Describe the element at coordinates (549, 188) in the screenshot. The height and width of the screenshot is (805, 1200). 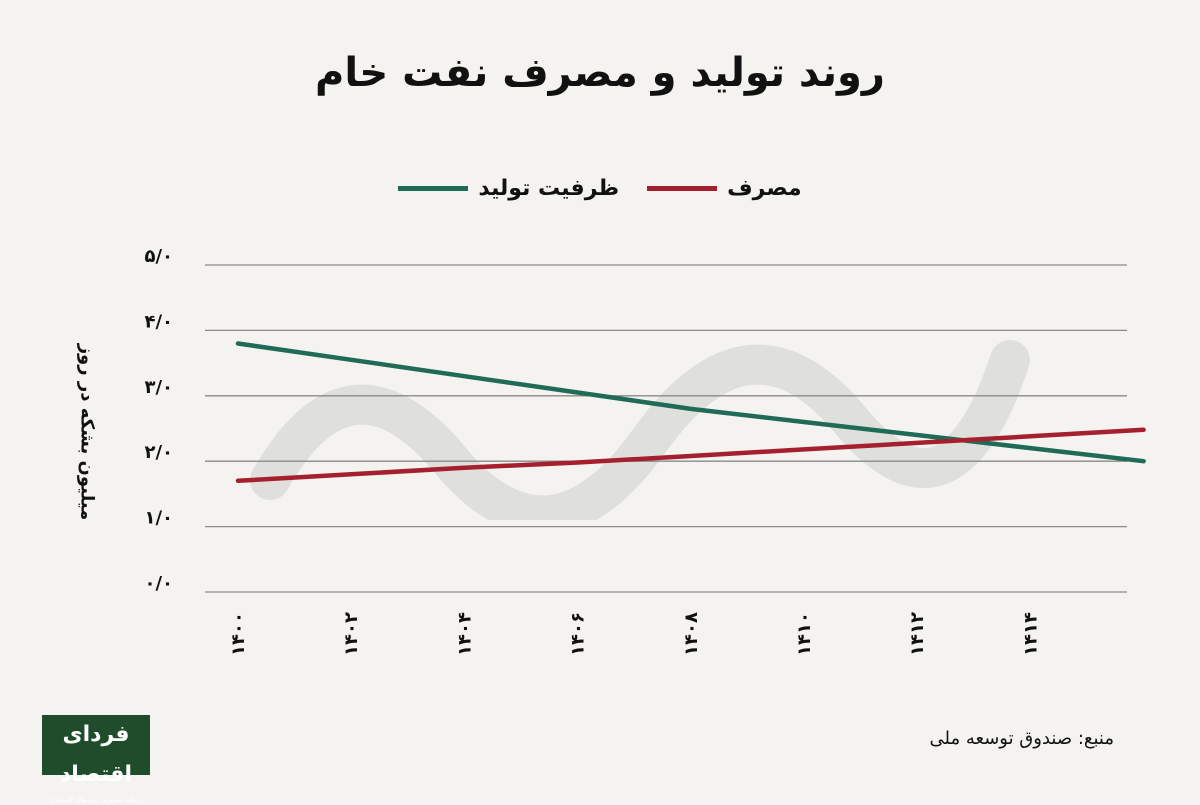
I see `legend-label-capacity: ظرفیت تولید` at that location.